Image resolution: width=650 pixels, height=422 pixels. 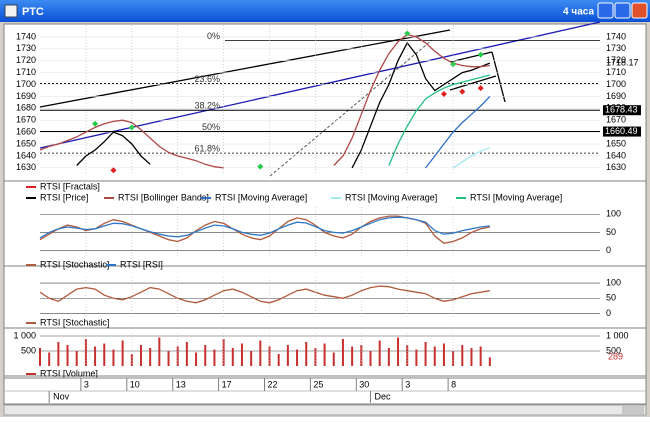 What do you see at coordinates (613, 350) in the screenshot?
I see `y-tick-label: 500` at bounding box center [613, 350].